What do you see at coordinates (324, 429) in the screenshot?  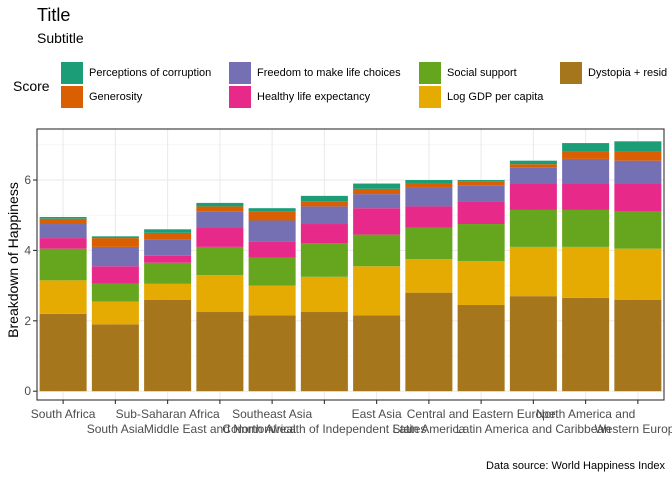 I see `x-tick-label: Commonwealth of Independent States` at bounding box center [324, 429].